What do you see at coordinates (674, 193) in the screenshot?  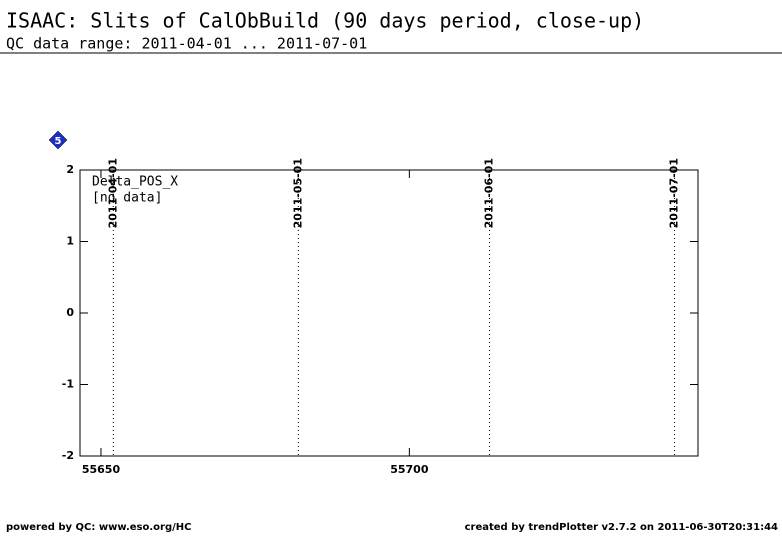 I see `date-label: 2011-07-01` at bounding box center [674, 193].